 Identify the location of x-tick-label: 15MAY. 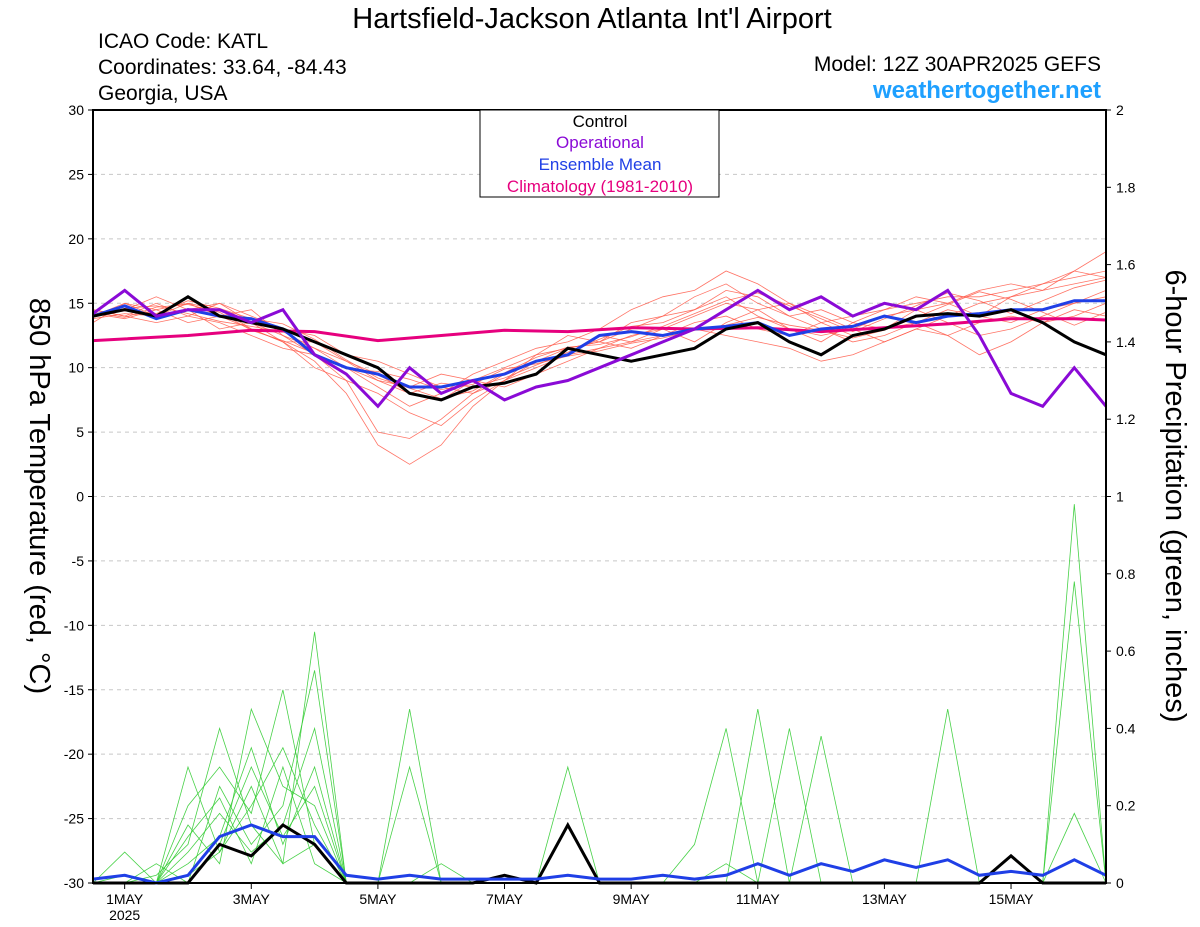
(1012, 899).